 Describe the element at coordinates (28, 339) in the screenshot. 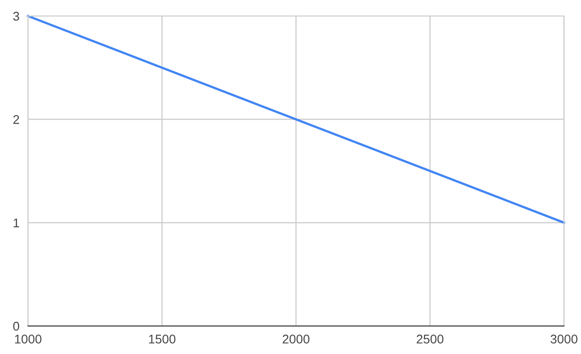

I see `x-tick-label: 1000` at that location.